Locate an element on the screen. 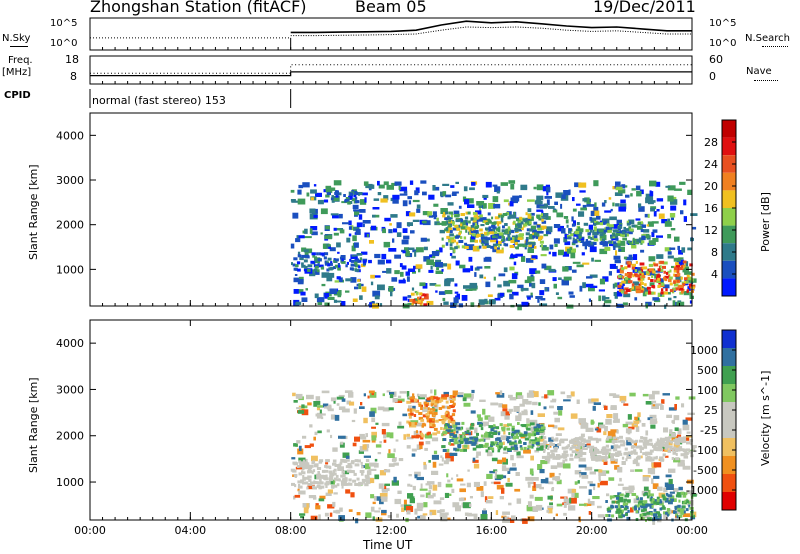 This screenshot has height=554, width=800. colorbar-tick-label: -1000 is located at coordinates (702, 490).